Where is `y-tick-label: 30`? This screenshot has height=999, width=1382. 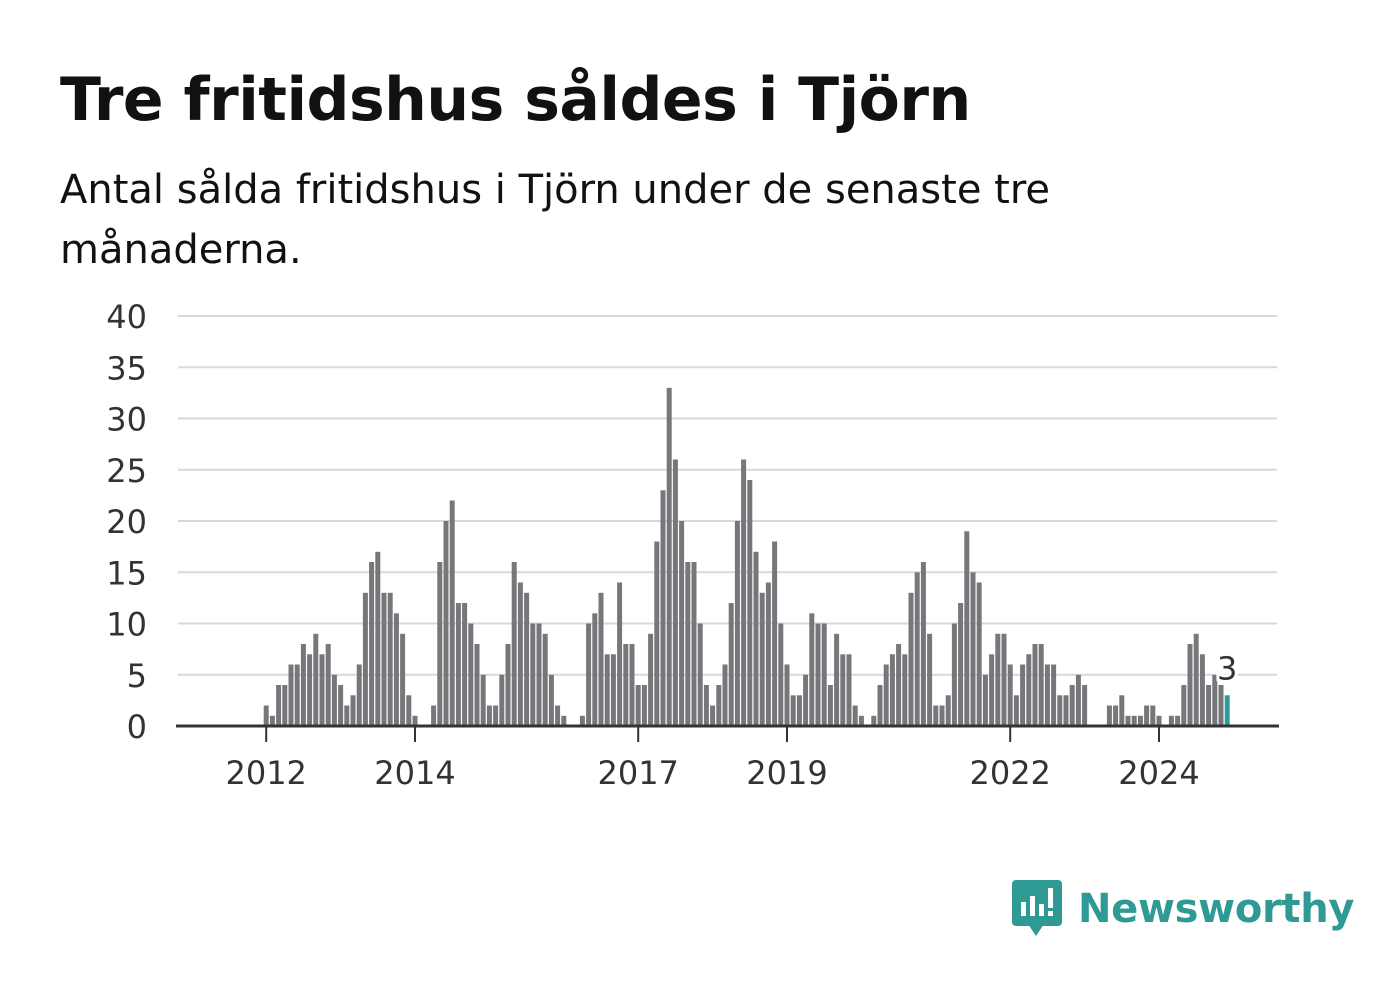 y-tick-label: 30 is located at coordinates (126, 420).